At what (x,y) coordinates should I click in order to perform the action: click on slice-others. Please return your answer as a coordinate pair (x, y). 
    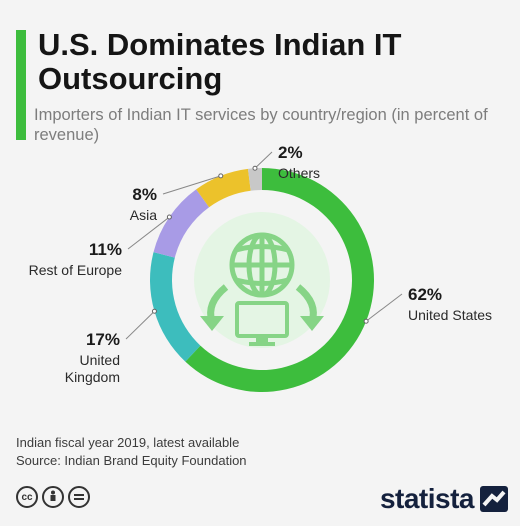
    Looking at the image, I should click on (254, 179).